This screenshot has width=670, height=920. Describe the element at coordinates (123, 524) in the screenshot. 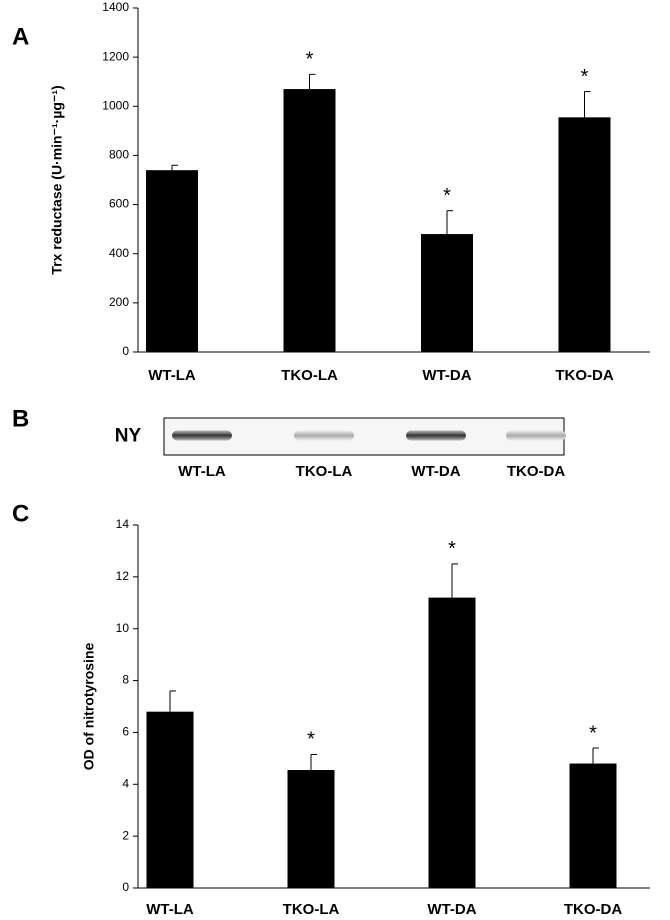

I see `y-tick-label: 14` at that location.